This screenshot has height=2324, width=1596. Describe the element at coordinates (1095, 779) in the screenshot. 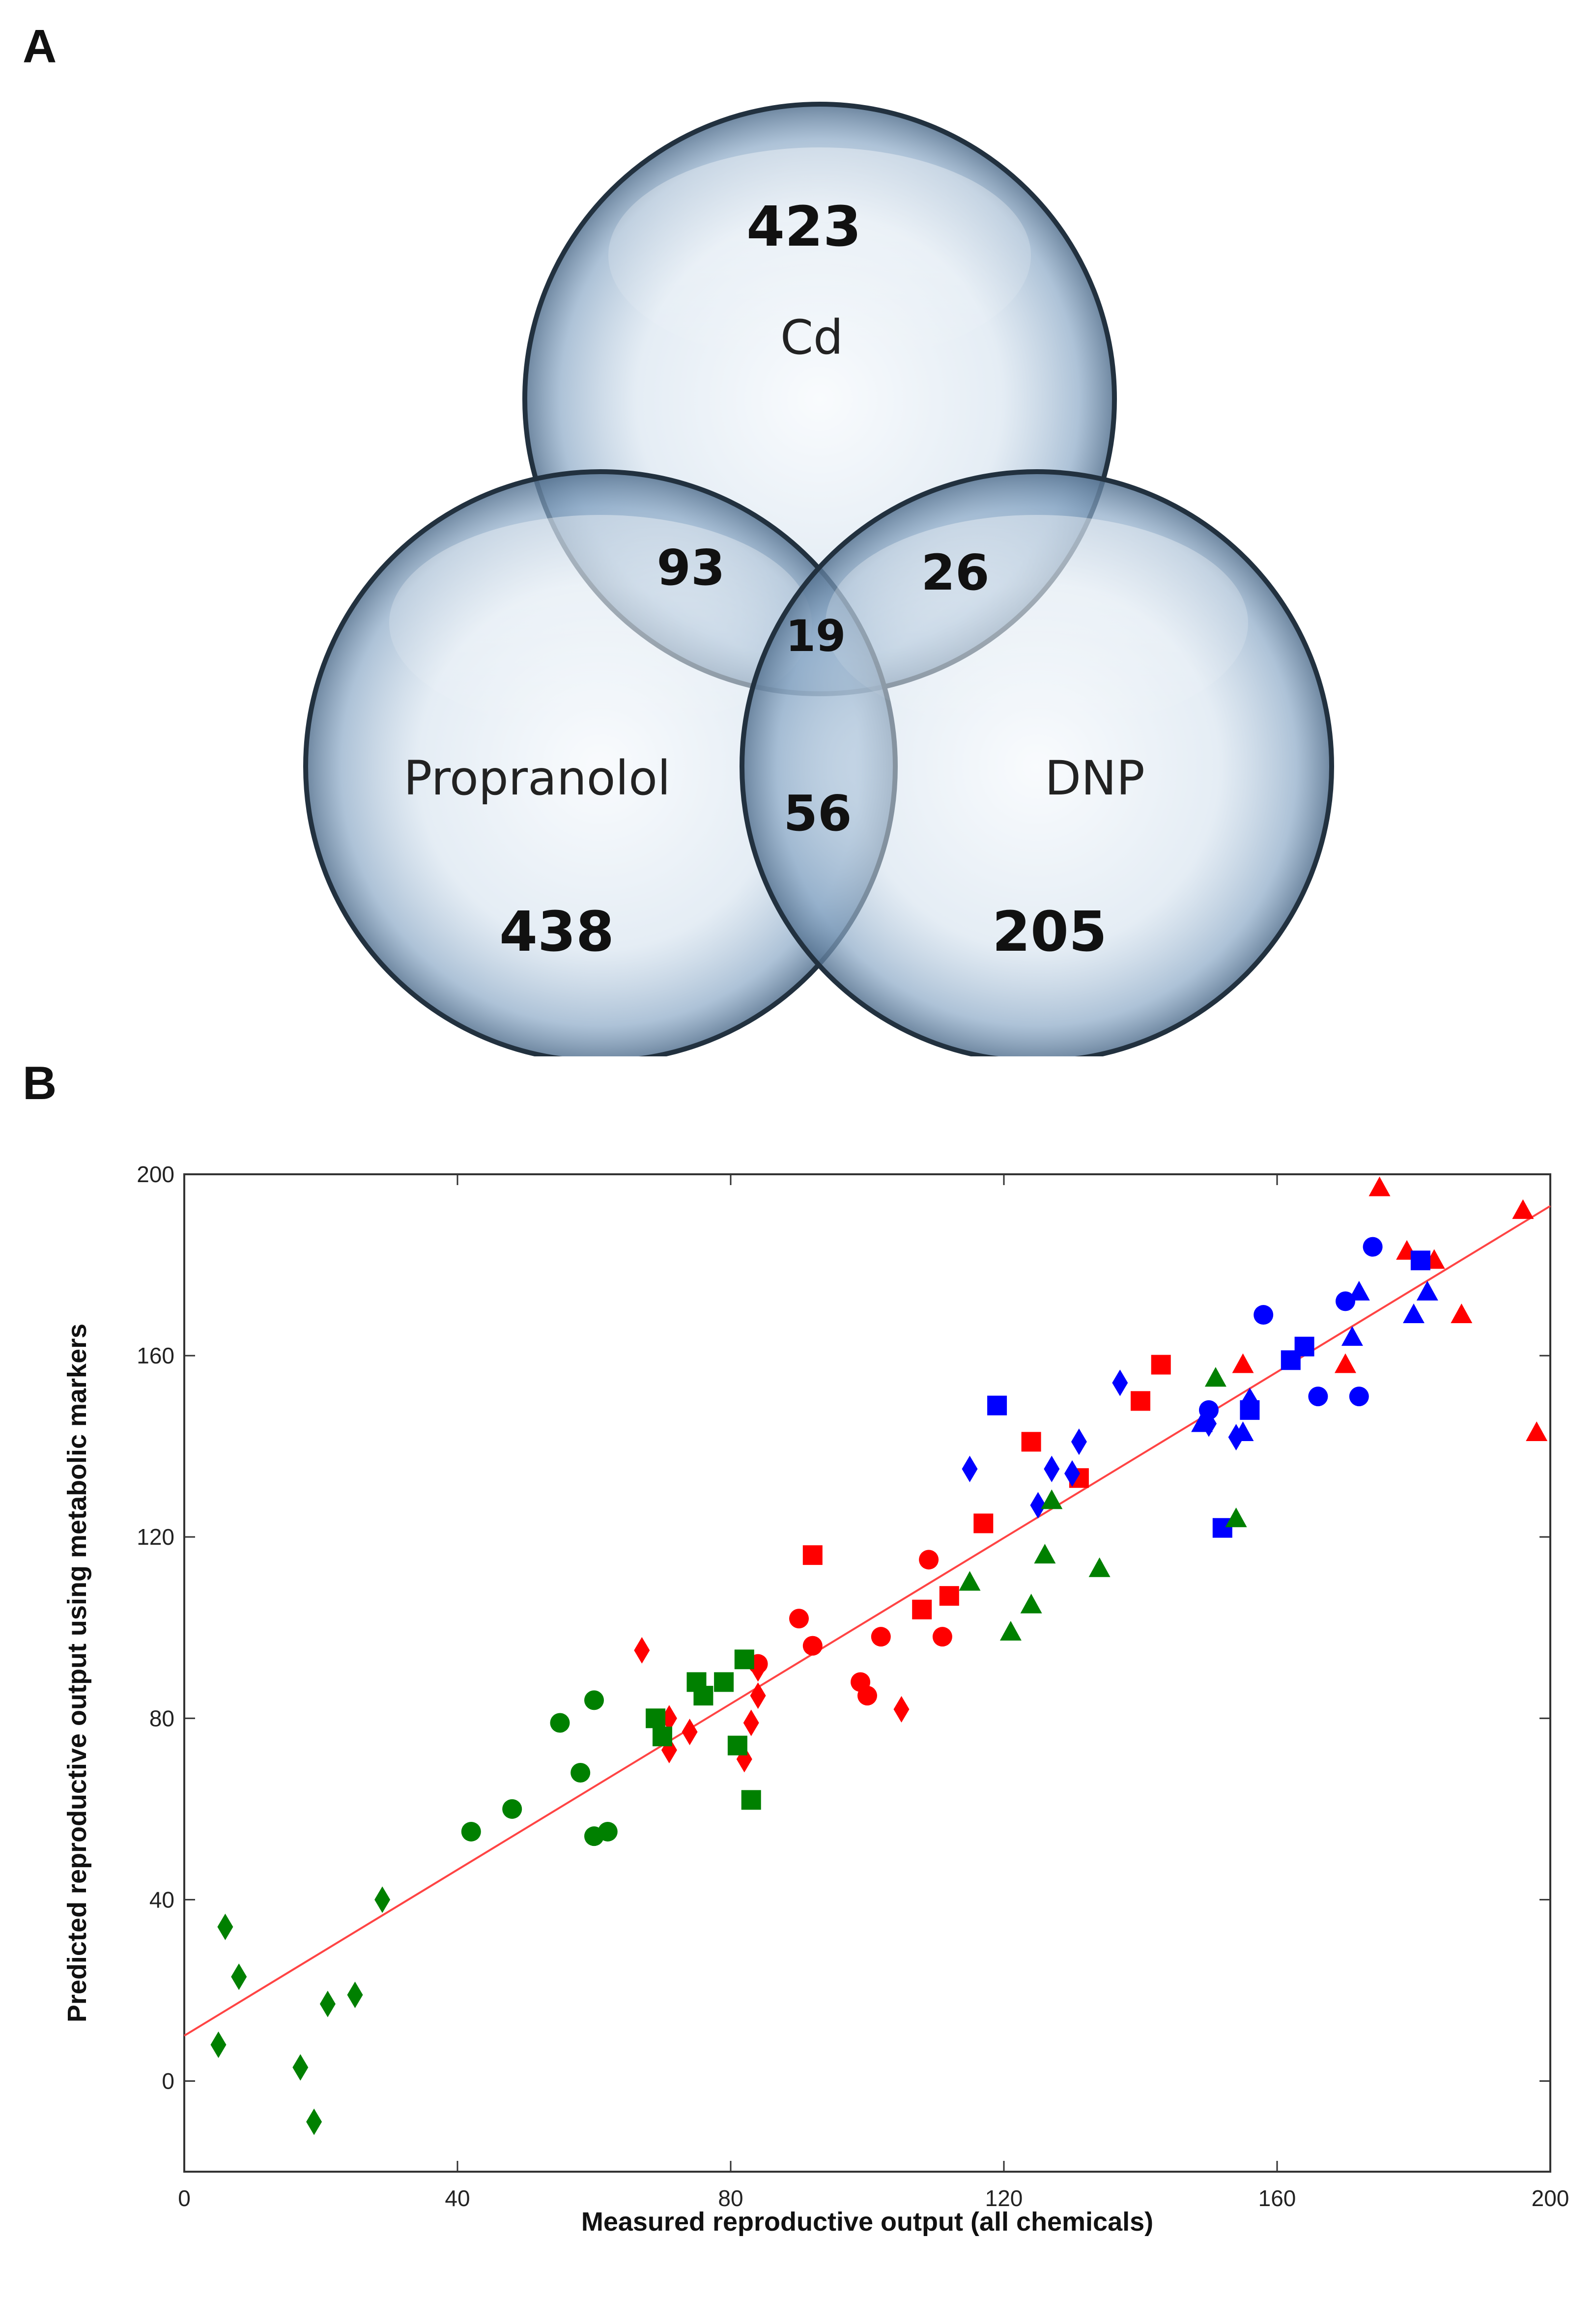

I see `set-label-dnp: DNP` at that location.